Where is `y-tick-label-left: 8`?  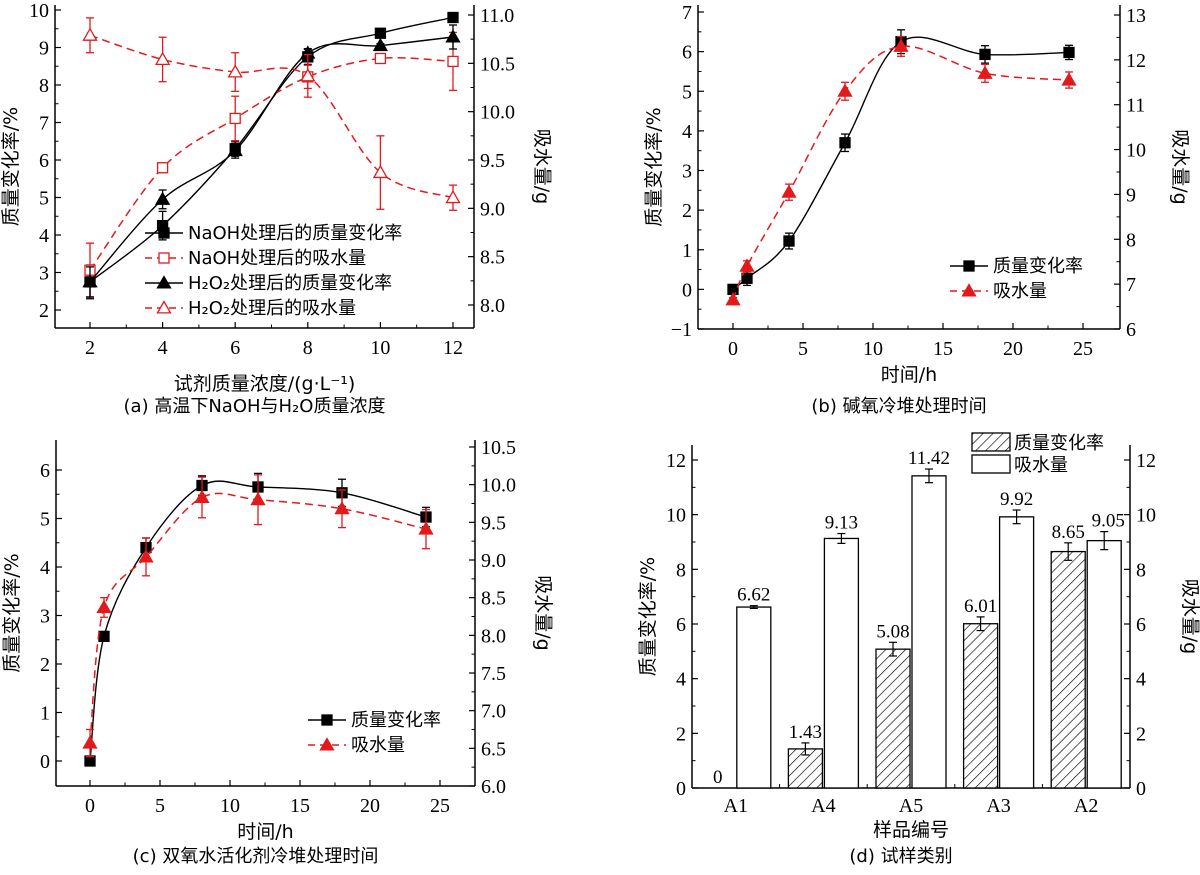 y-tick-label-left: 8 is located at coordinates (681, 570).